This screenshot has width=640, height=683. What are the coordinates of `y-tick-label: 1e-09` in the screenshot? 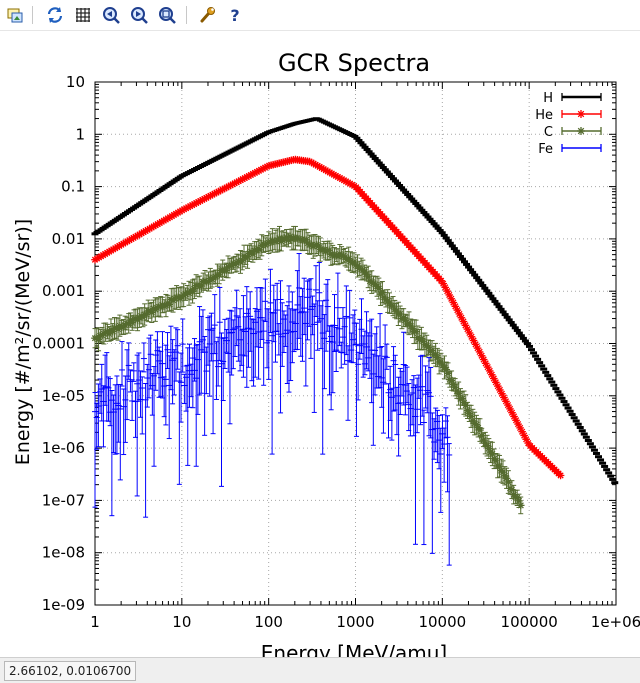 It's located at (63, 605).